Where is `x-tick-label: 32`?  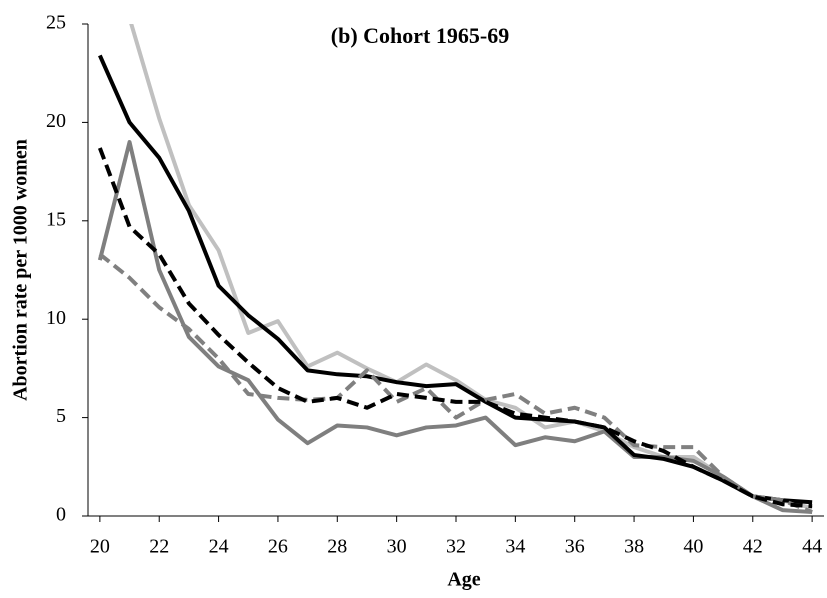 x-tick-label: 32 is located at coordinates (456, 547).